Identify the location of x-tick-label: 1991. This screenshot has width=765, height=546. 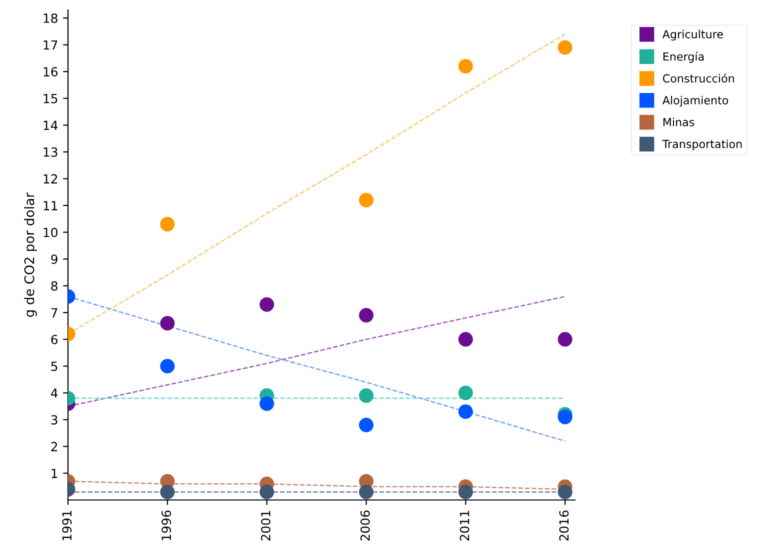
(67, 525).